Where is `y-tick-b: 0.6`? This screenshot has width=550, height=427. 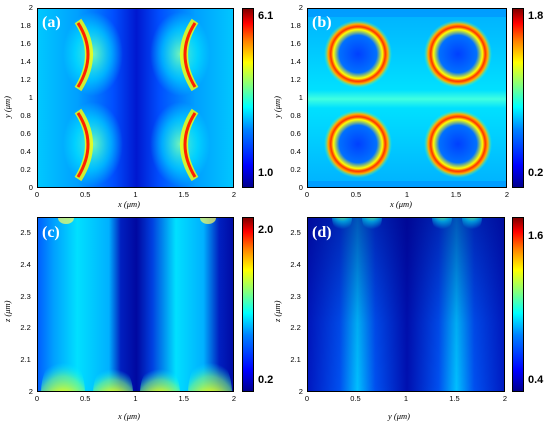
y-tick-b: 0.6 is located at coordinates (295, 133).